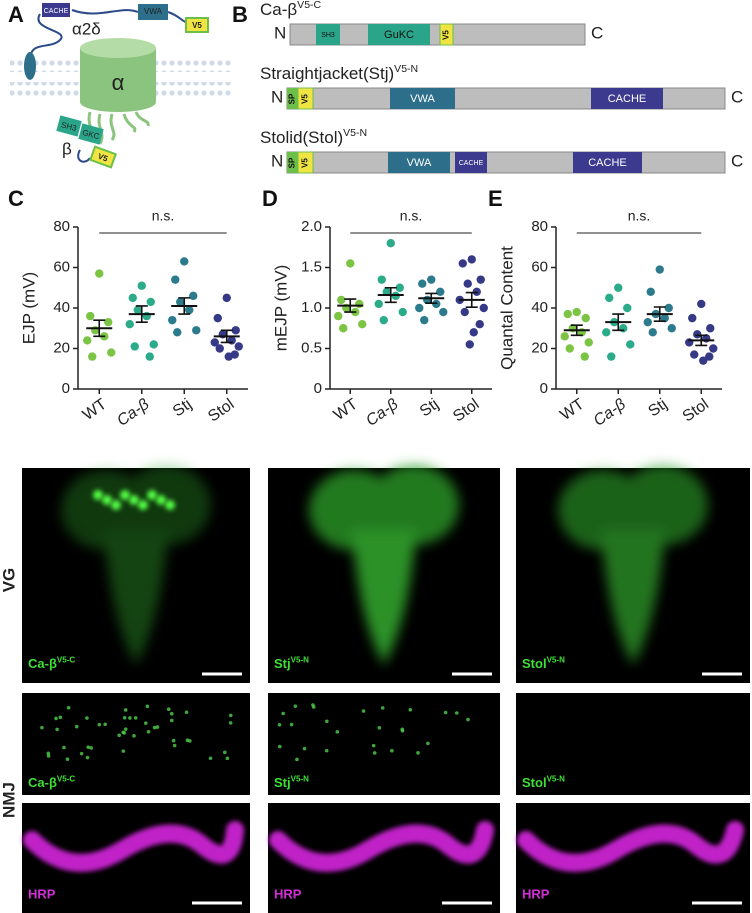 Image resolution: width=752 pixels, height=913 pixels. What do you see at coordinates (384, 744) in the screenshot?
I see `nmj-image` at bounding box center [384, 744].